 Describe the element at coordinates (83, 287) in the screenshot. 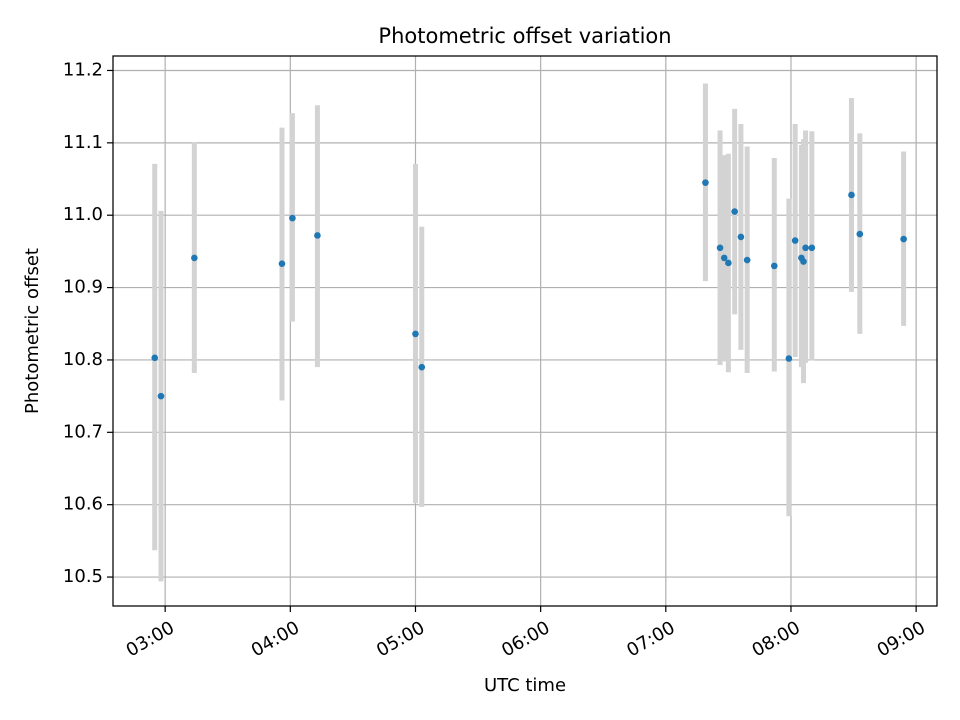

I see `y-tick-label: 10.9` at that location.